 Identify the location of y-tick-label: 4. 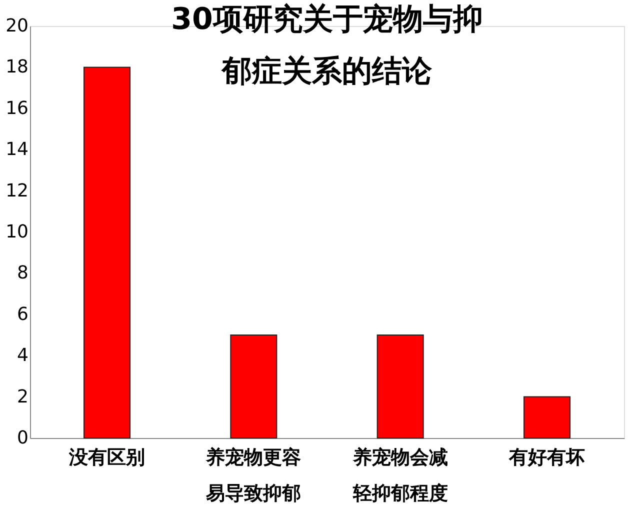
(22, 355).